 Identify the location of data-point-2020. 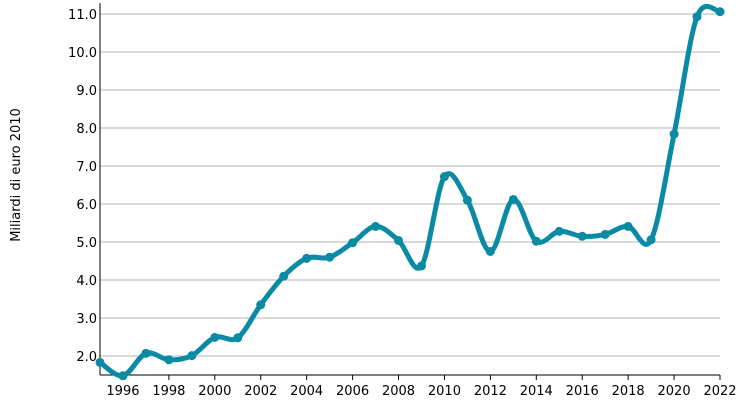
(674, 134).